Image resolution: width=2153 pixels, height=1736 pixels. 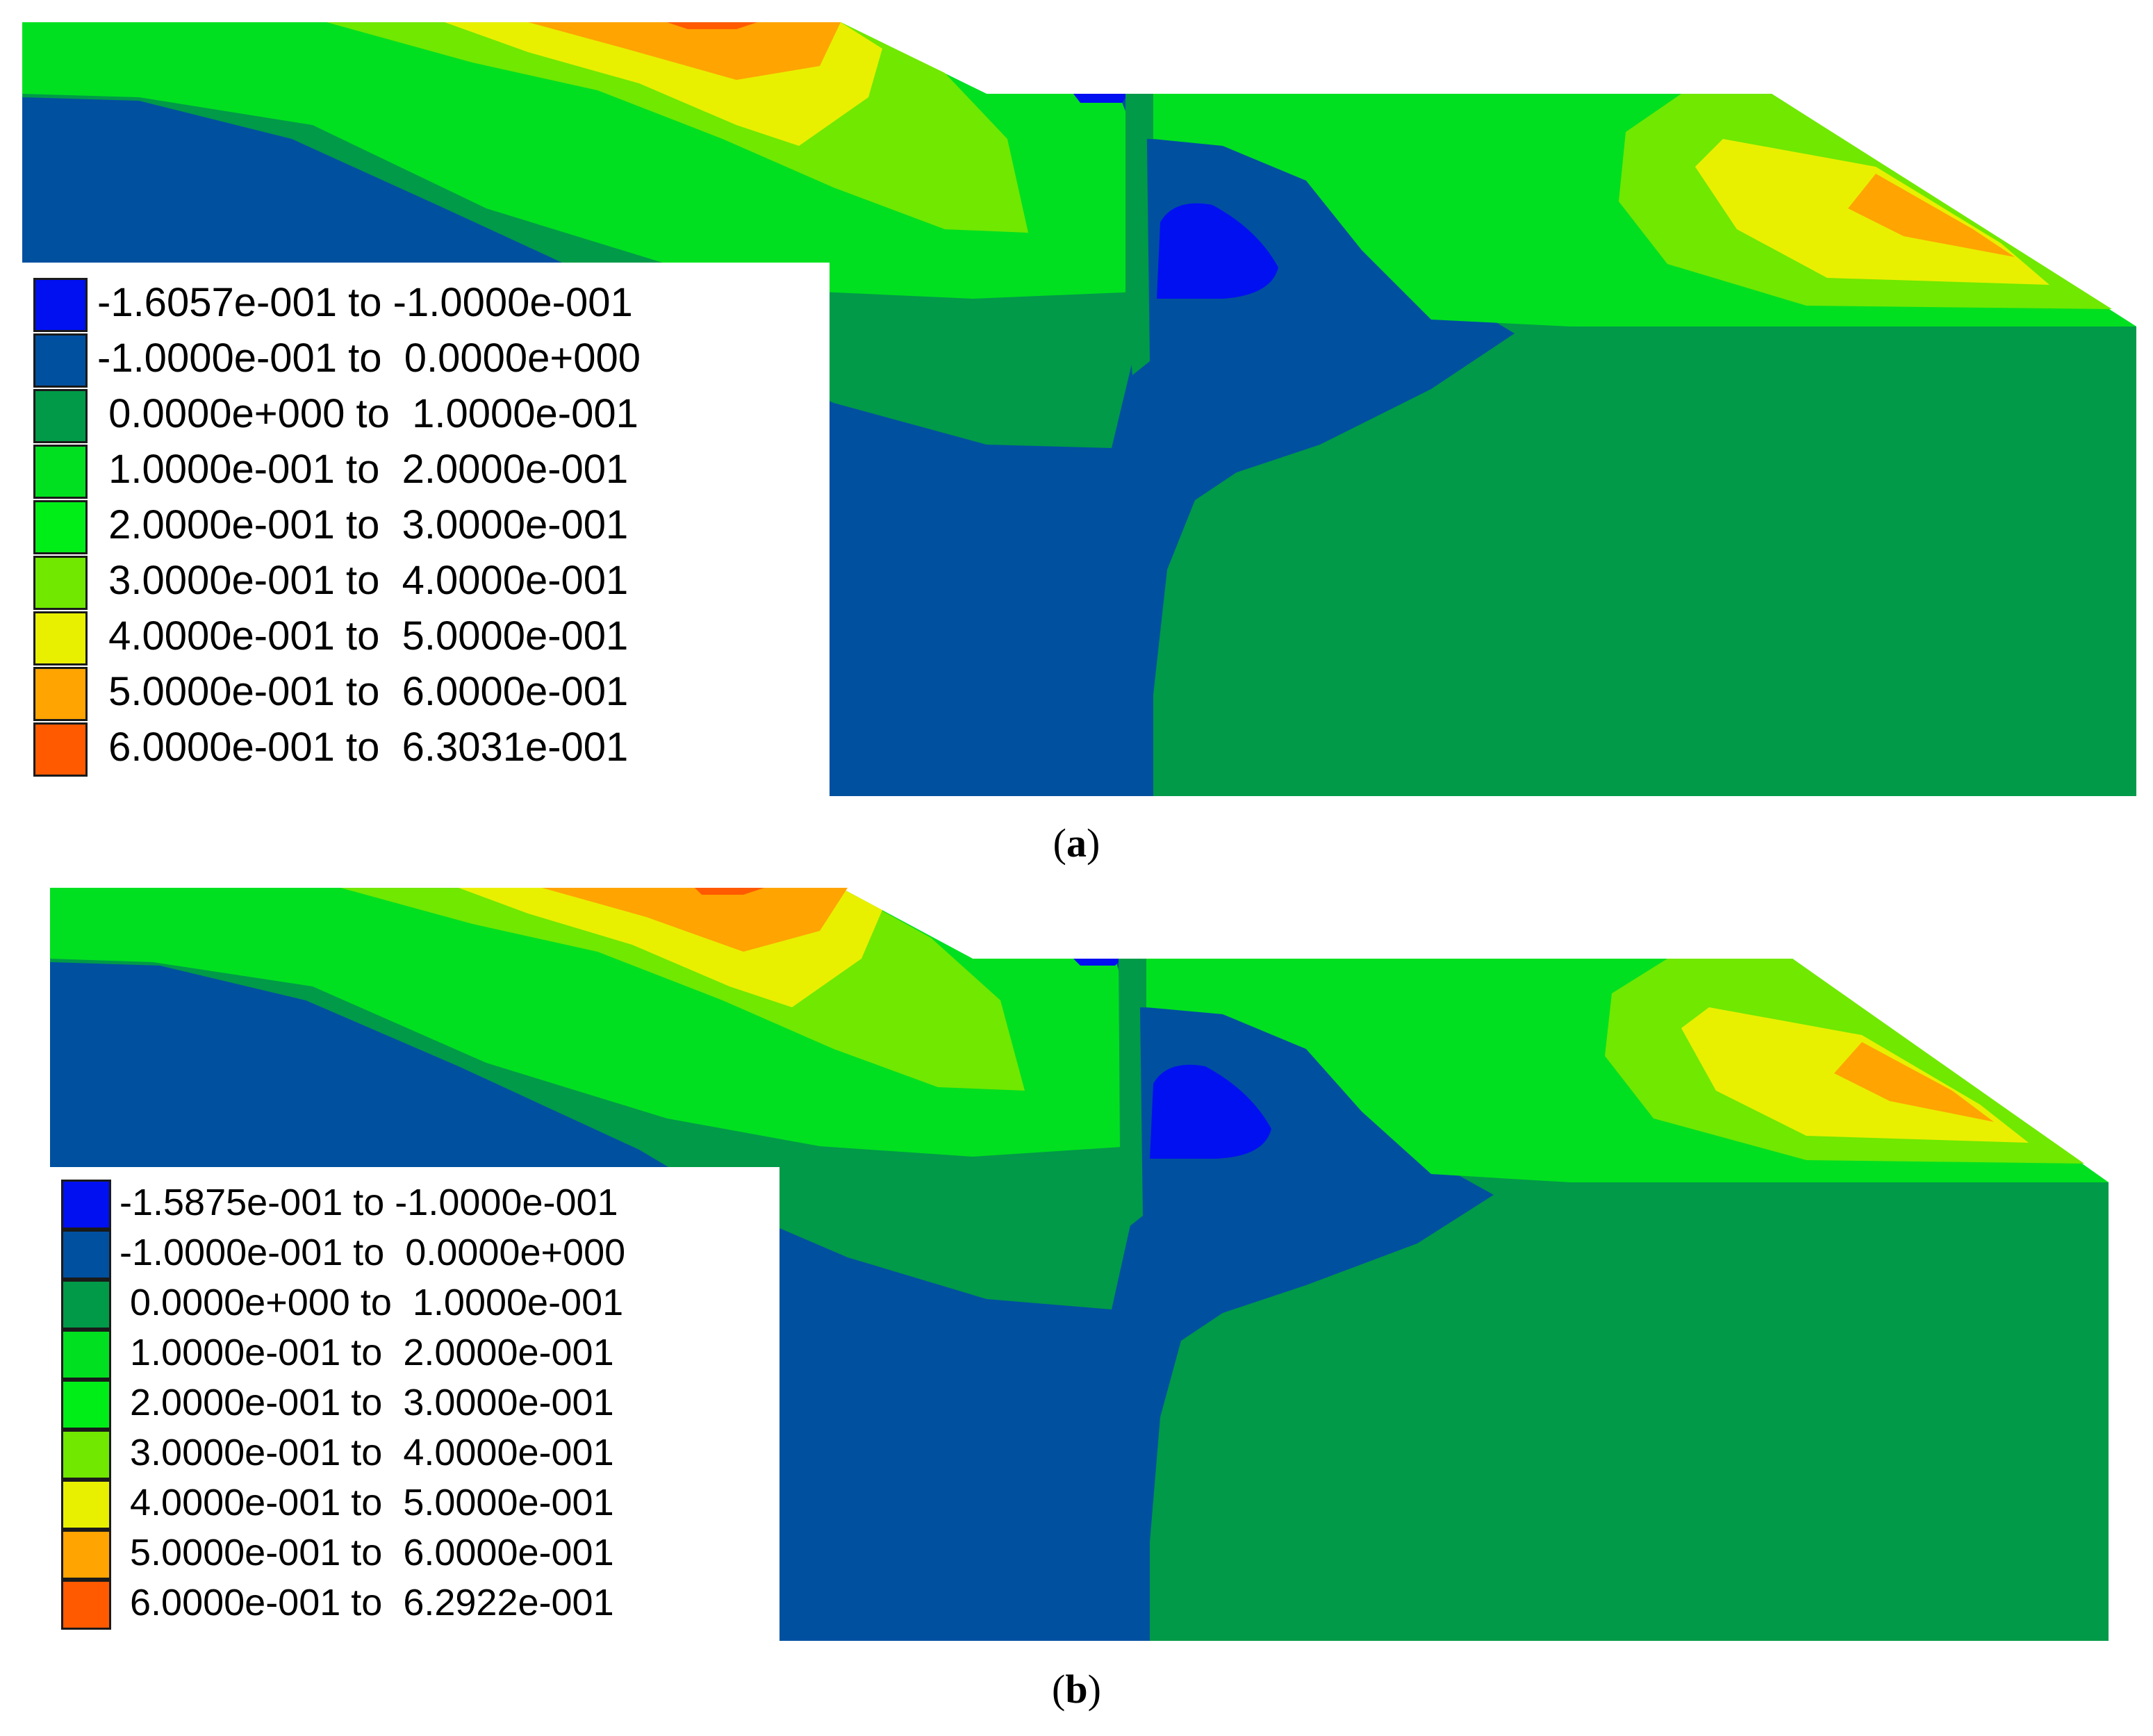 I want to click on legend-range-label: -1.6057e-001 to -1.0000e-001, so click(x=365, y=302).